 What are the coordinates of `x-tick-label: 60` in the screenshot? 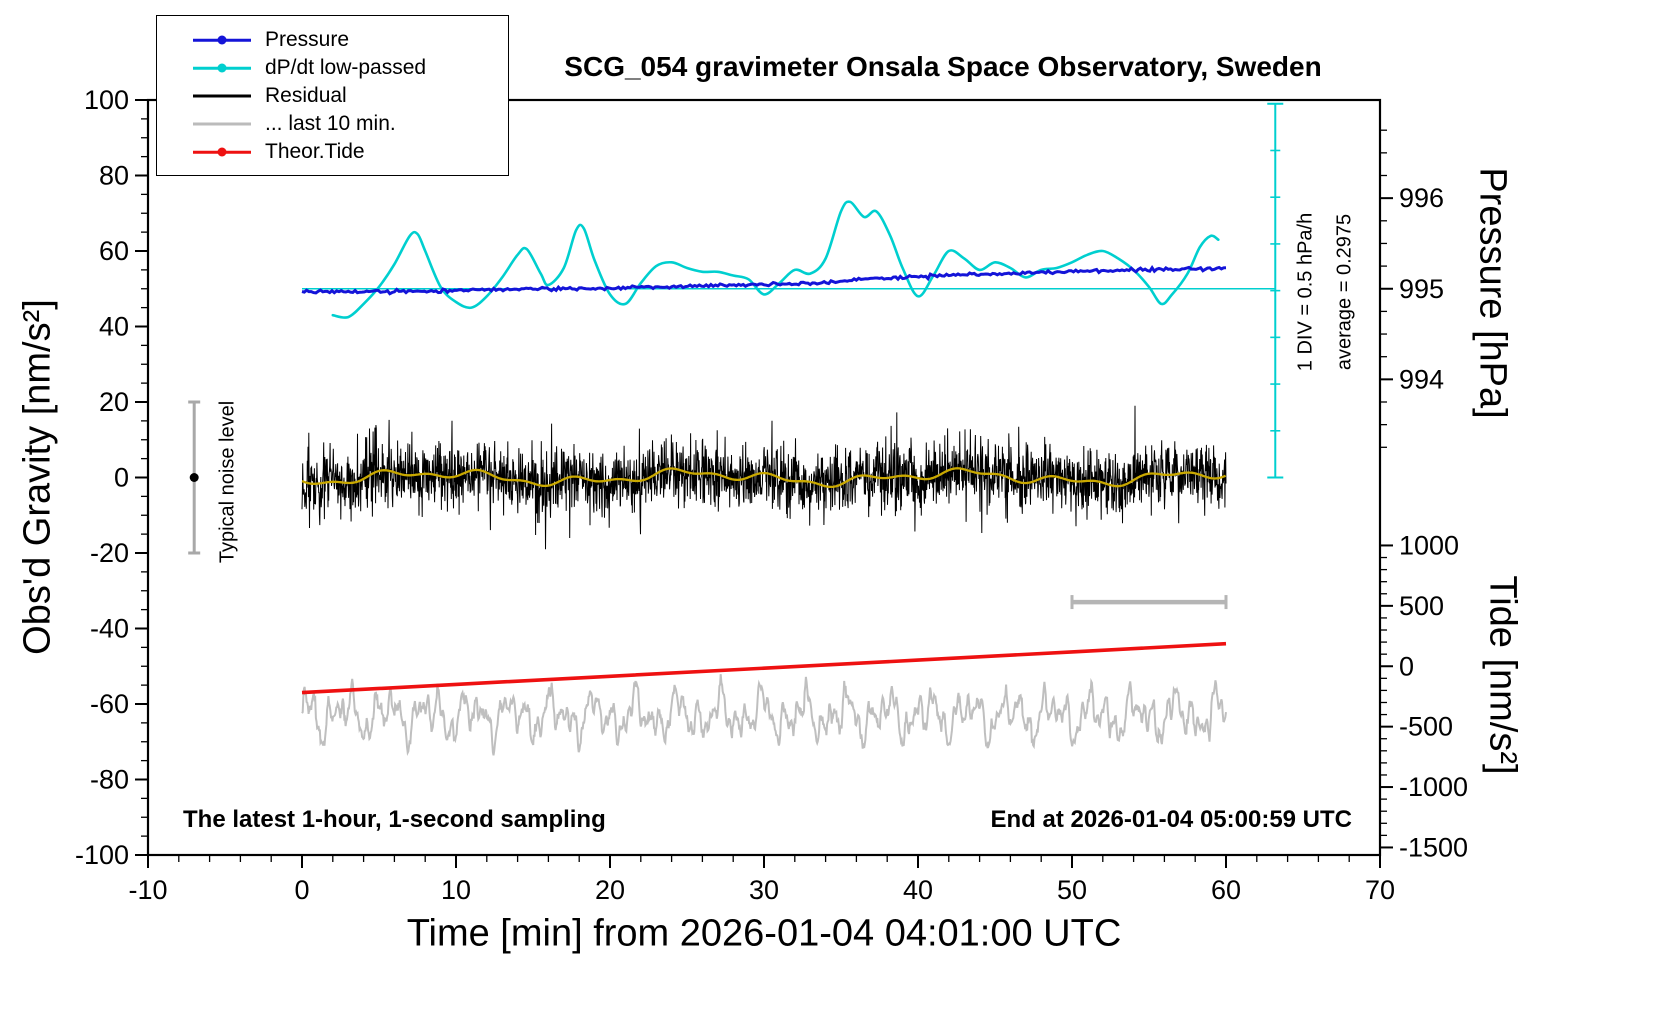 It's located at (1226, 890).